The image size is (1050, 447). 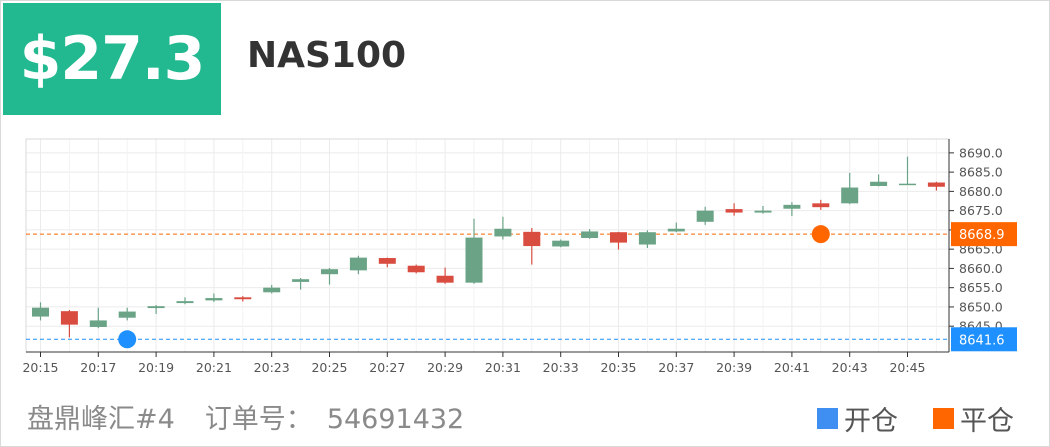 What do you see at coordinates (395, 419) in the screenshot?
I see `order-number: 54691432` at bounding box center [395, 419].